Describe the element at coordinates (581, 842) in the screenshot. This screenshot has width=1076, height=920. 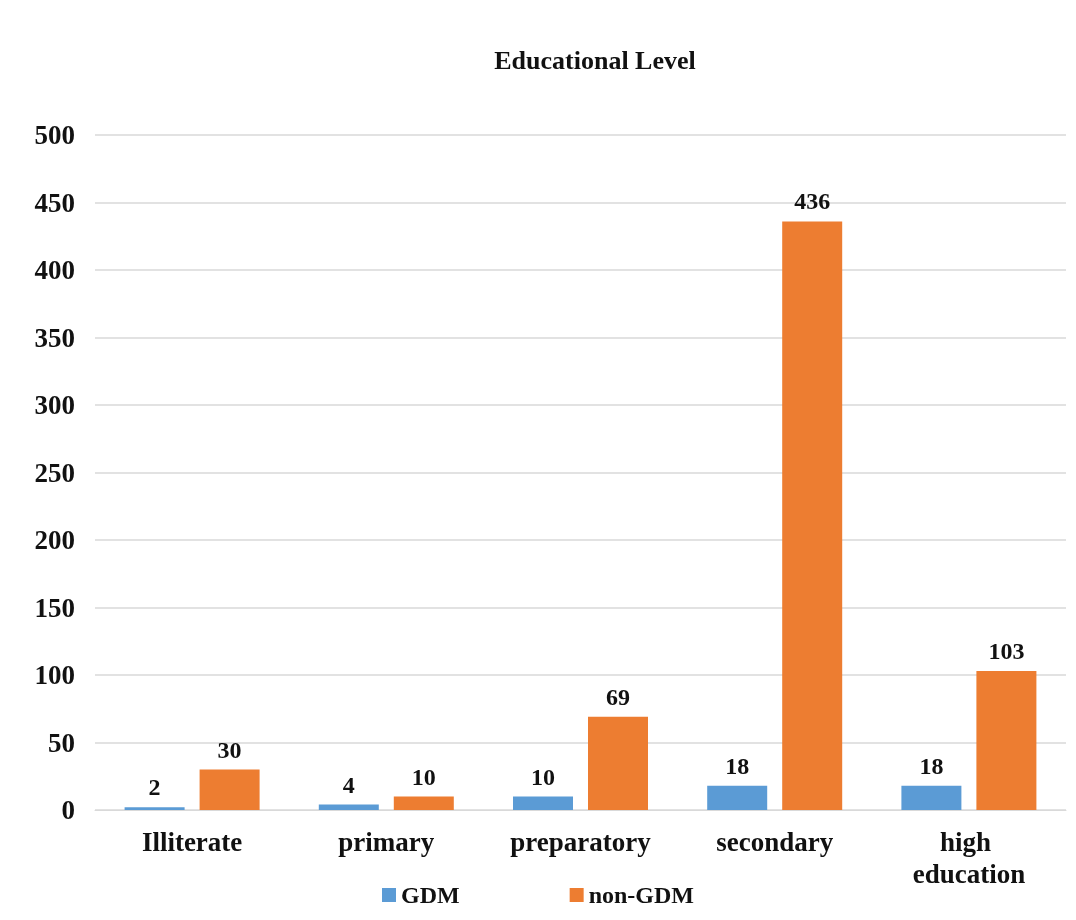
I see `x-tick-label: preparatory` at that location.